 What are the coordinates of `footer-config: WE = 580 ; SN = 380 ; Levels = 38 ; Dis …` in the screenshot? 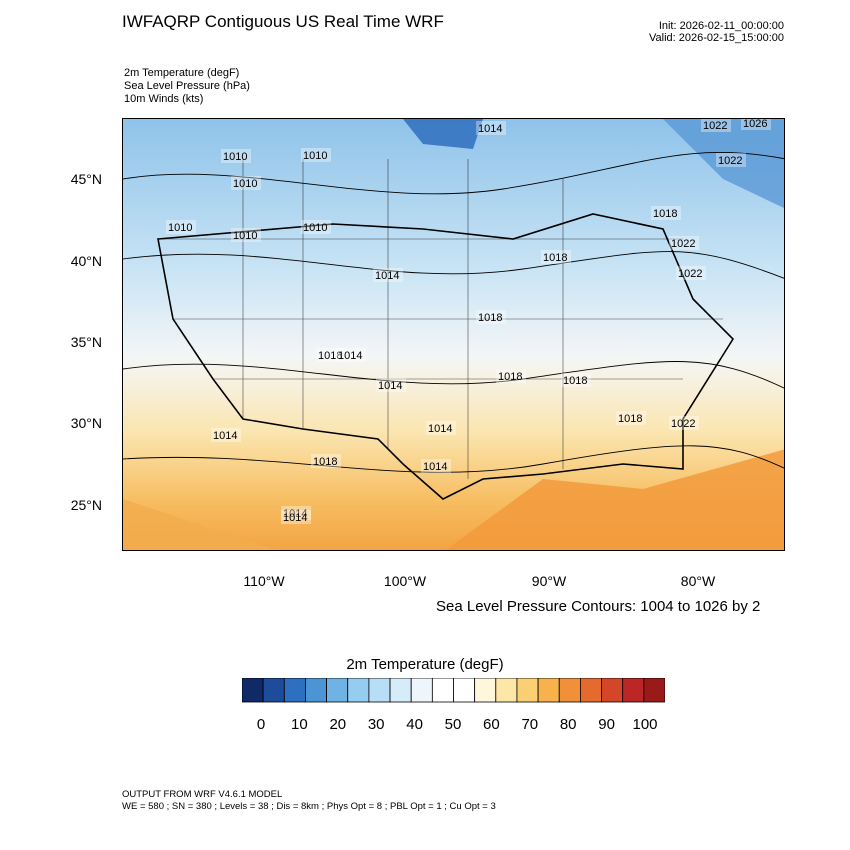 It's located at (309, 806).